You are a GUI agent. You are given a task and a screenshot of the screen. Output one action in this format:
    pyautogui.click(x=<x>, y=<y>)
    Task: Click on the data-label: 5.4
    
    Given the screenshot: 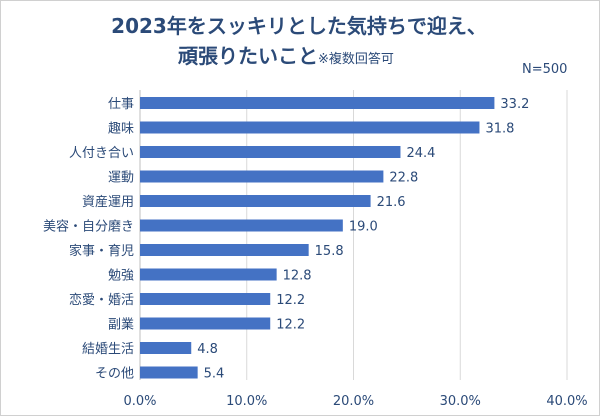 What is the action you would take?
    pyautogui.click(x=214, y=374)
    